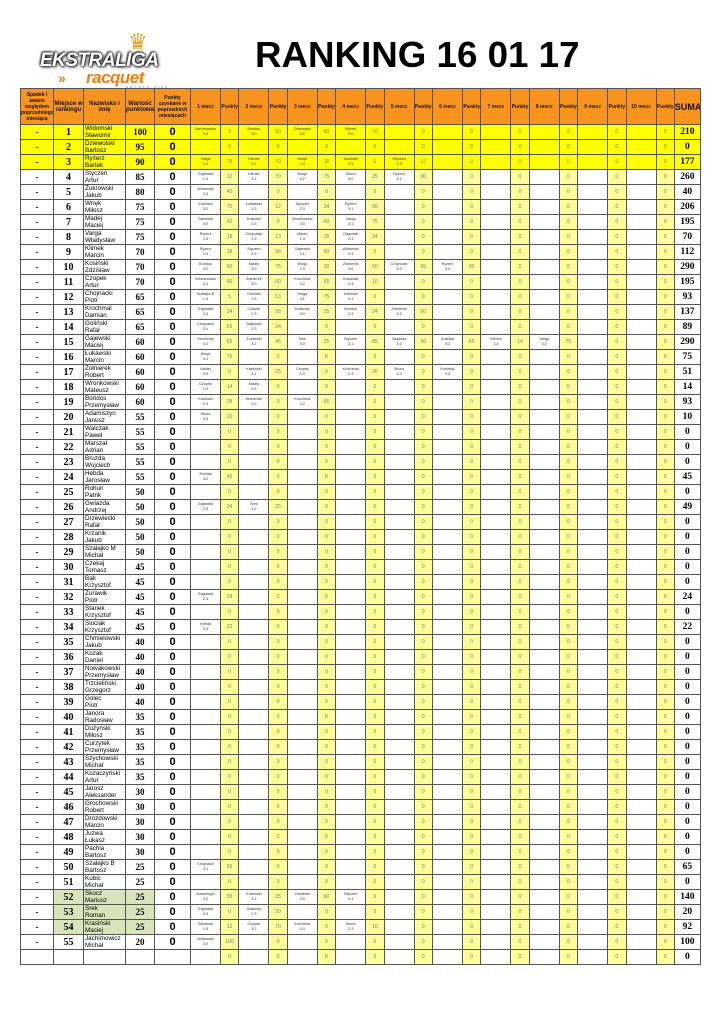 The width and height of the screenshot is (725, 1024). Describe the element at coordinates (172, 106) in the screenshot. I see `header-prev: Punkty uzyskane w poprzednich miesiącach` at that location.